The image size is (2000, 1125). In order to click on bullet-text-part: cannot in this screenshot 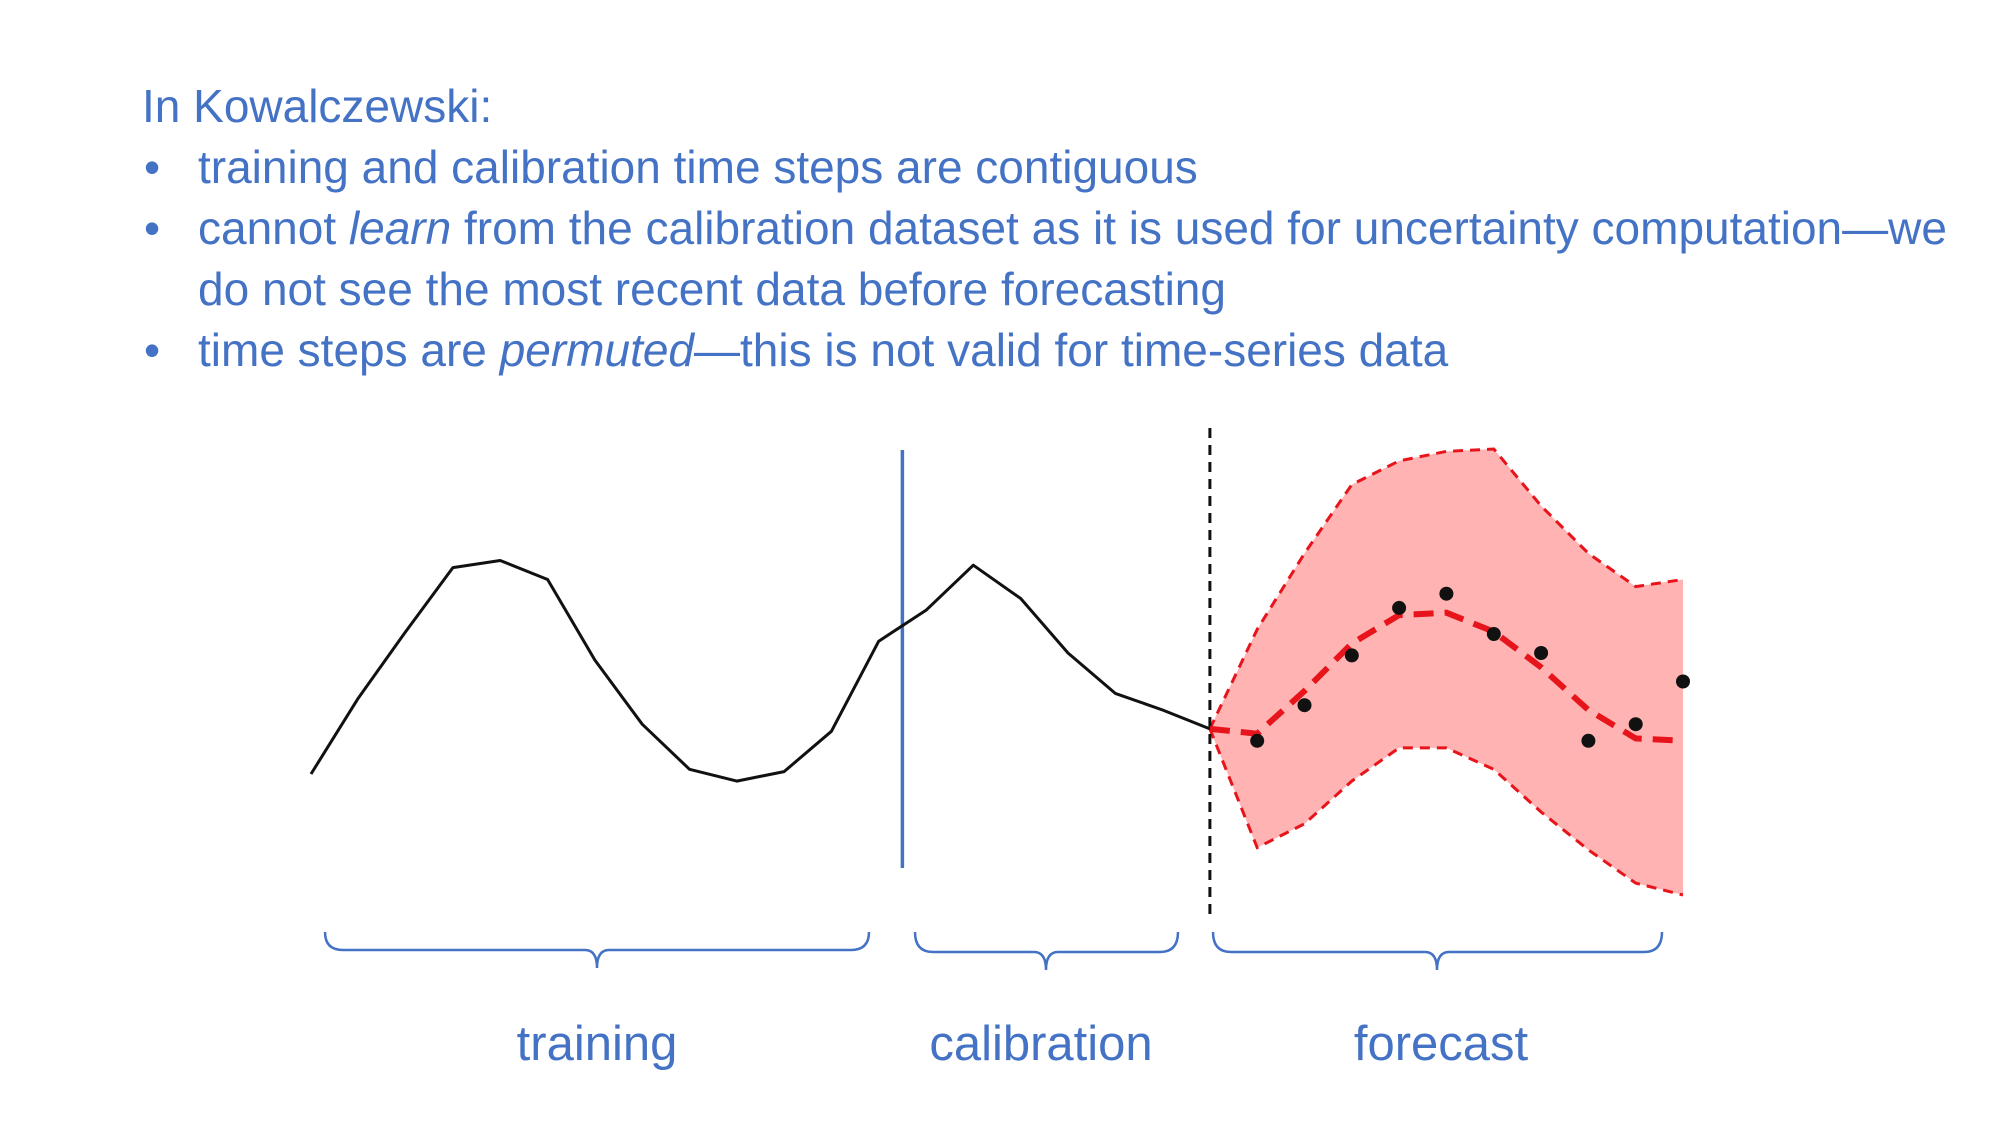, I will do `click(273, 228)`.